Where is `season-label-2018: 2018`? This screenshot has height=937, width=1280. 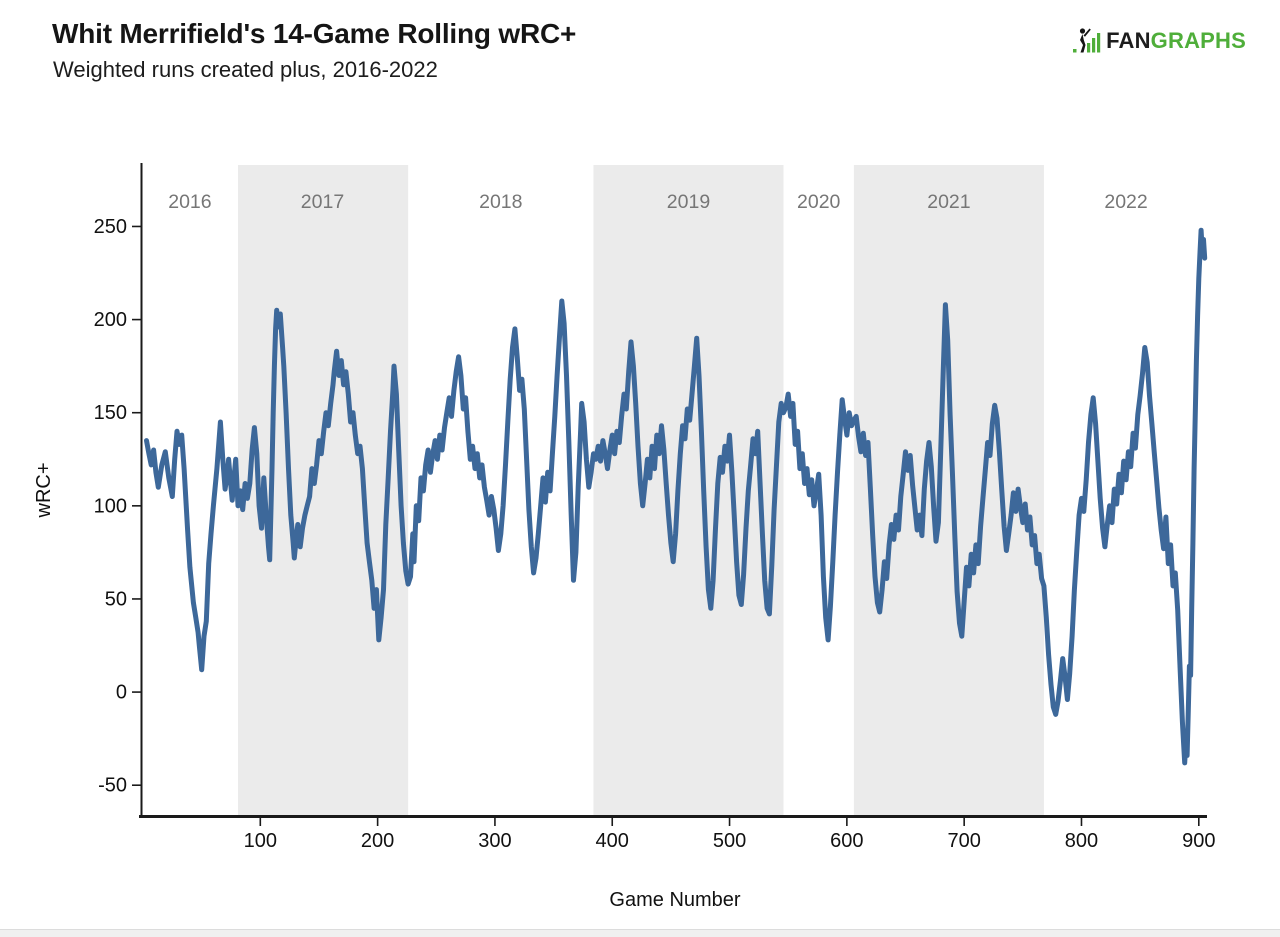 season-label-2018: 2018 is located at coordinates (500, 202).